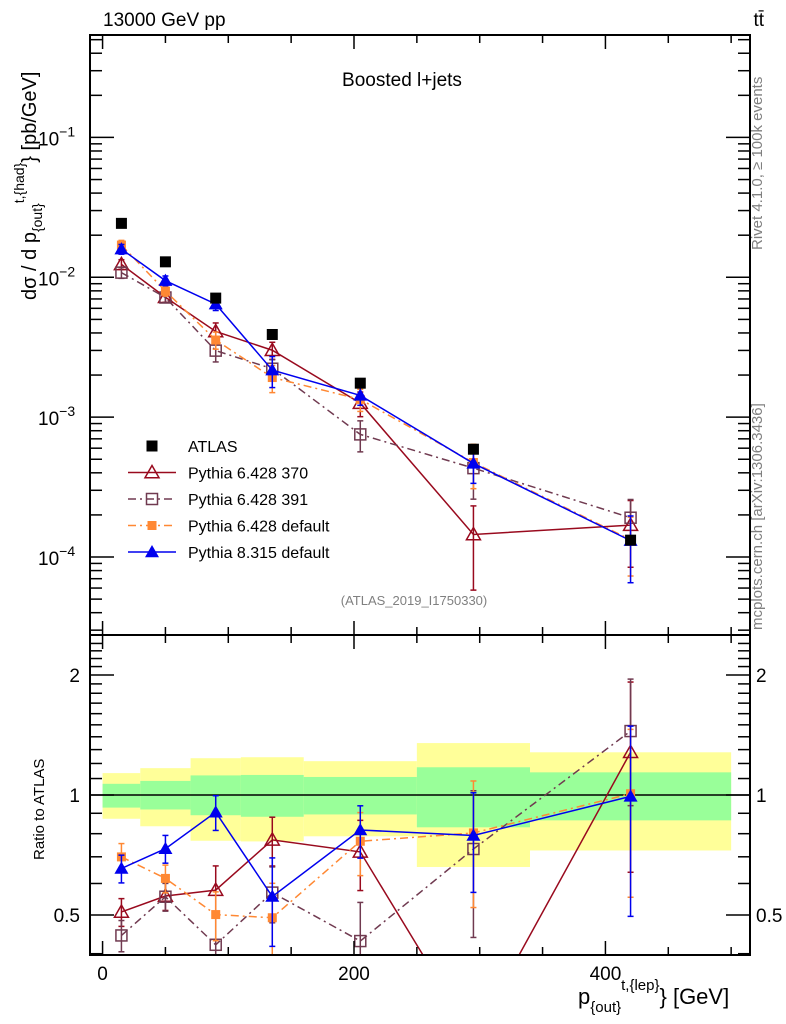 The width and height of the screenshot is (786, 1024). I want to click on legend-item: Pythia 8.315 default, so click(229, 553).